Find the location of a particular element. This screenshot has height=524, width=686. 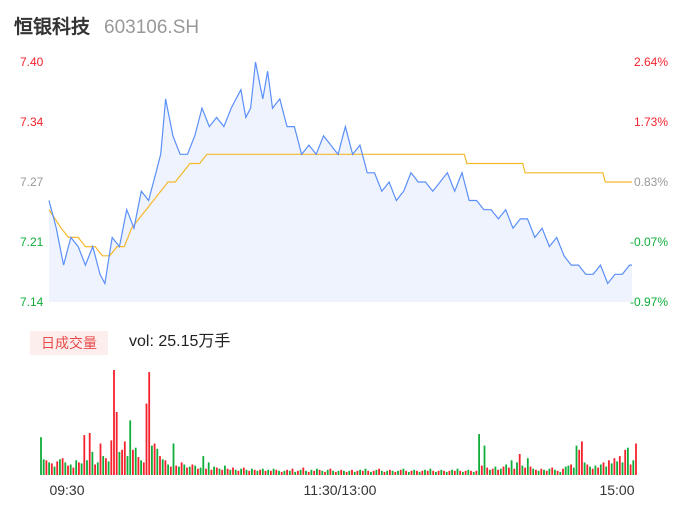

stock-code: 603106.SH is located at coordinates (152, 27).